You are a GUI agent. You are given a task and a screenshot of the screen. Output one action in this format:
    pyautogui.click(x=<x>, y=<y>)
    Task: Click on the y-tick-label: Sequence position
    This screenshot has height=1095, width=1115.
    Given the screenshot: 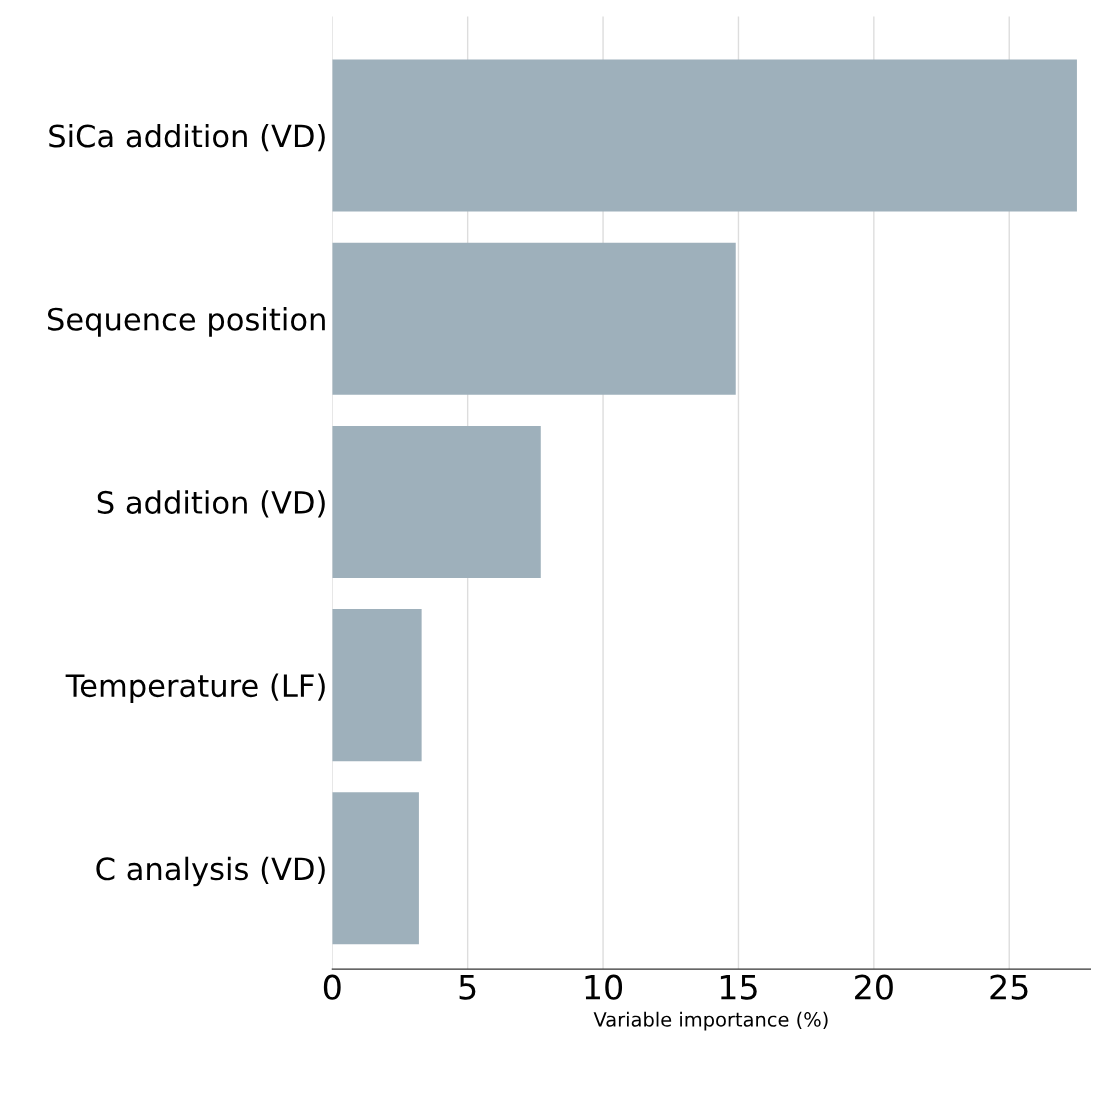 What is the action you would take?
    pyautogui.click(x=186, y=322)
    